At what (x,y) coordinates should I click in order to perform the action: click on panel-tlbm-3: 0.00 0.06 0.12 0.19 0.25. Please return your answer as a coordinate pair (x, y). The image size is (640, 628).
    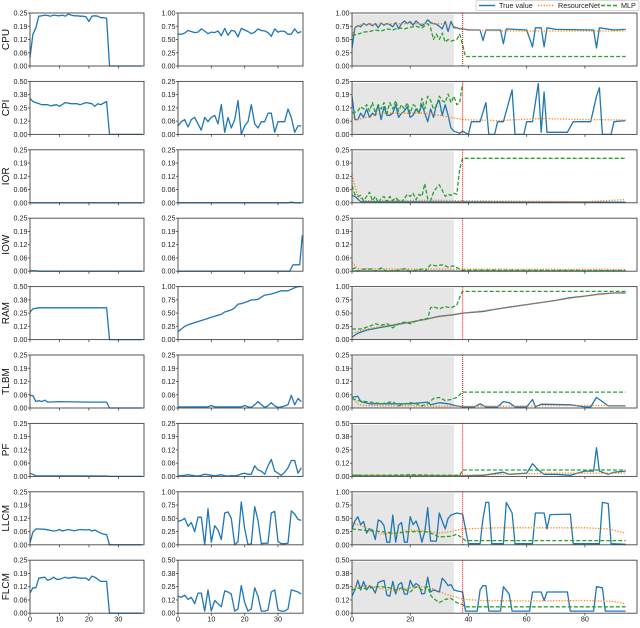
    Looking at the image, I should click on (487, 382).